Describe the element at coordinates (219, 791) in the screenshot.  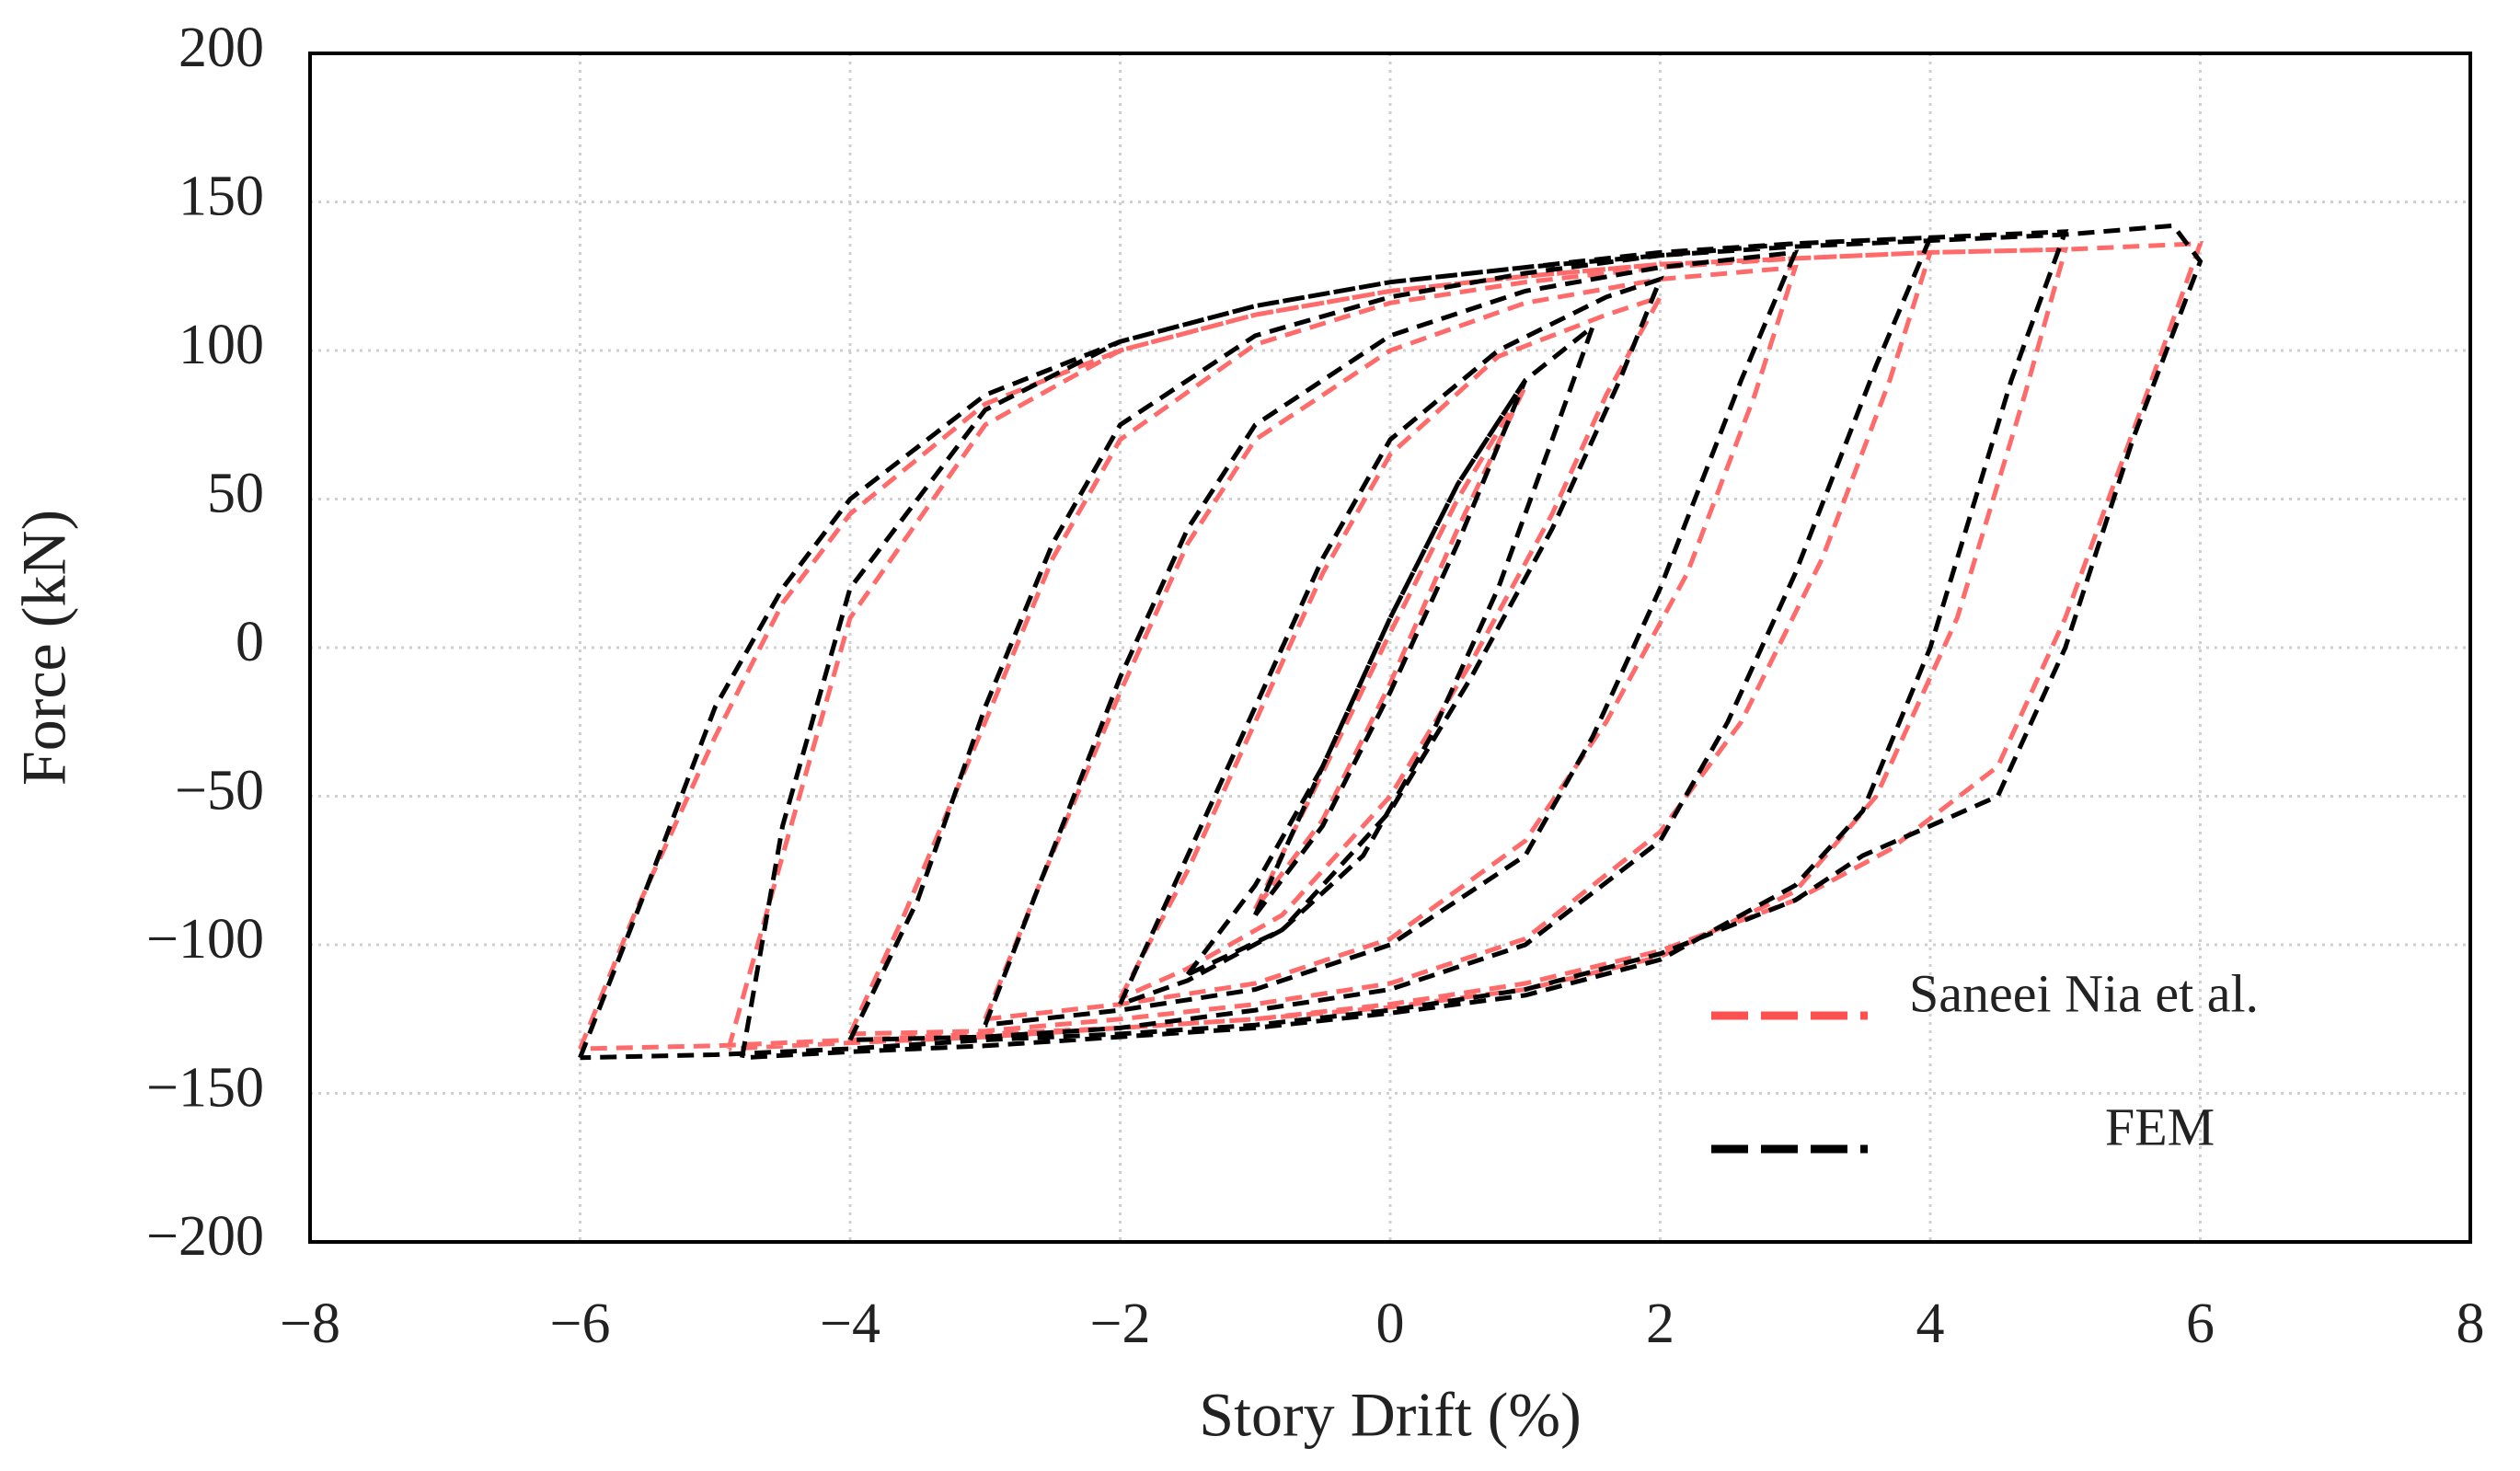
I see `y-tick-label: −50` at that location.